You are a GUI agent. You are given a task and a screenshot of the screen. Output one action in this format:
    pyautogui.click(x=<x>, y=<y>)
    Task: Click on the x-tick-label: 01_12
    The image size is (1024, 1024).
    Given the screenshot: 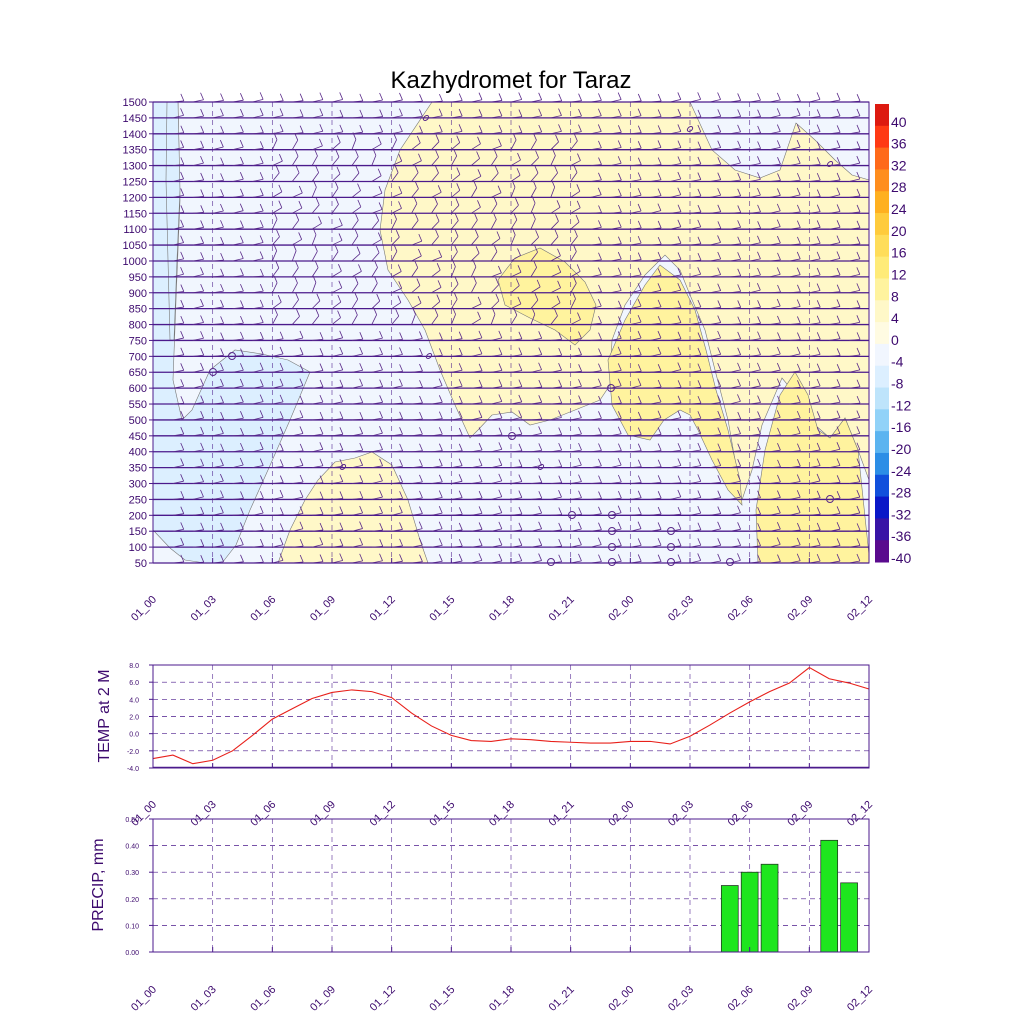 What is the action you would take?
    pyautogui.click(x=383, y=609)
    